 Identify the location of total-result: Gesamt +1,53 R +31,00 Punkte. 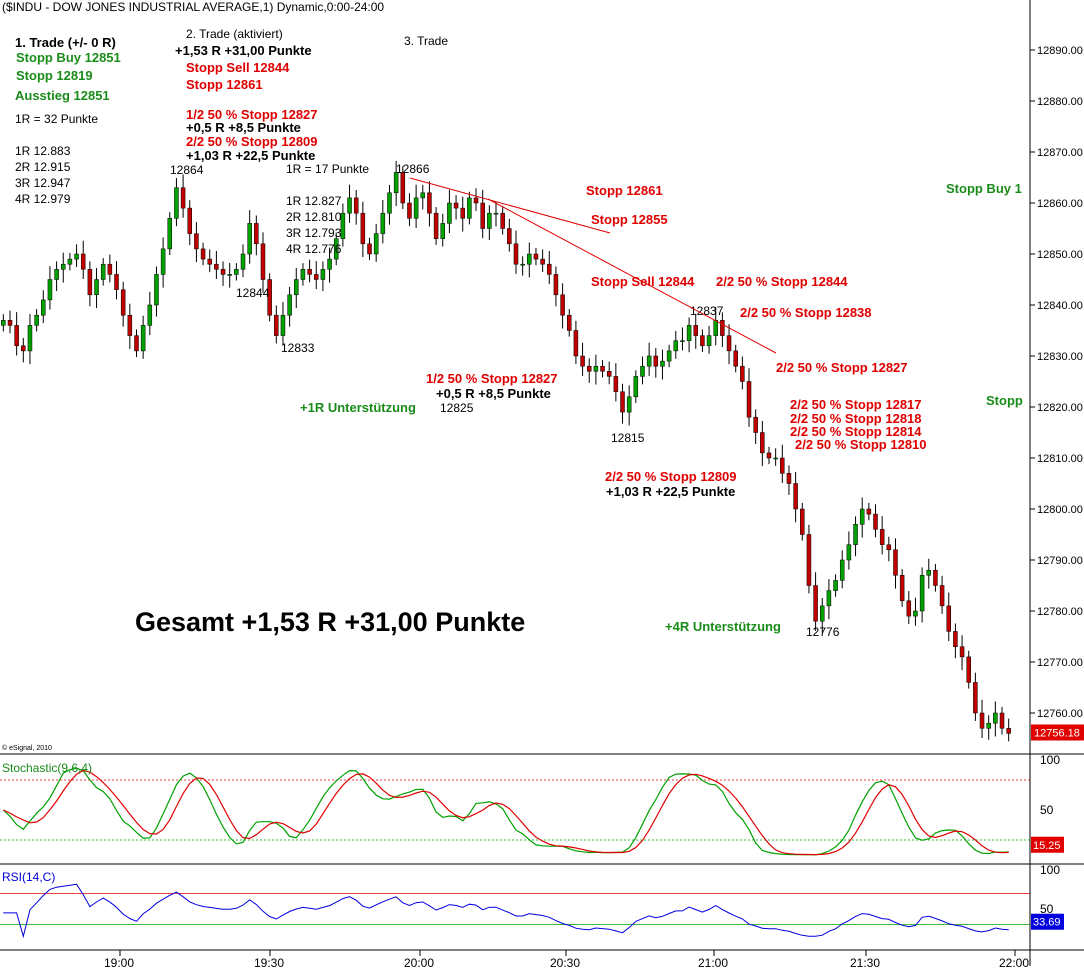
(330, 622).